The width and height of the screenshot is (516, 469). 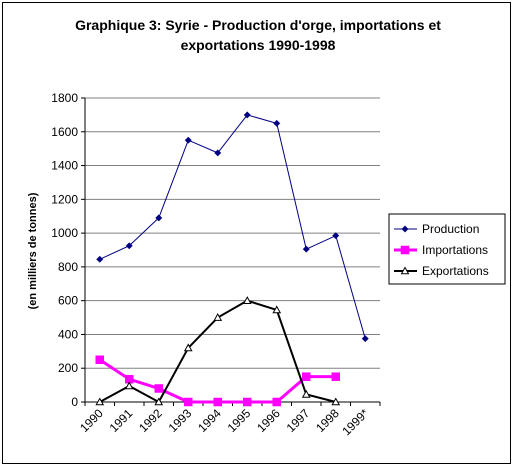 What do you see at coordinates (455, 271) in the screenshot?
I see `legend-label: Exportations` at bounding box center [455, 271].